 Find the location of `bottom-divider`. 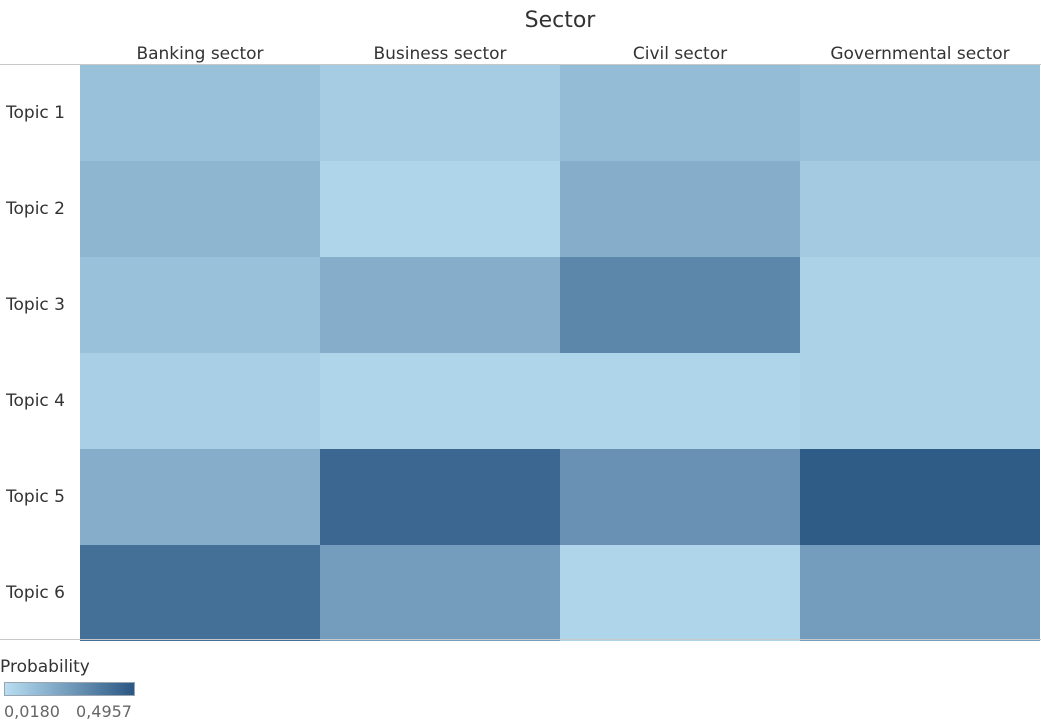

bottom-divider is located at coordinates (520, 639).